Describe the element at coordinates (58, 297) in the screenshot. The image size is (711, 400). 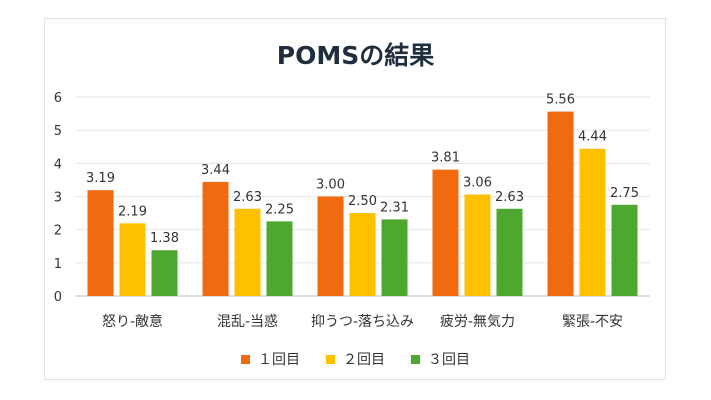
I see `y-tick-label: 0` at that location.